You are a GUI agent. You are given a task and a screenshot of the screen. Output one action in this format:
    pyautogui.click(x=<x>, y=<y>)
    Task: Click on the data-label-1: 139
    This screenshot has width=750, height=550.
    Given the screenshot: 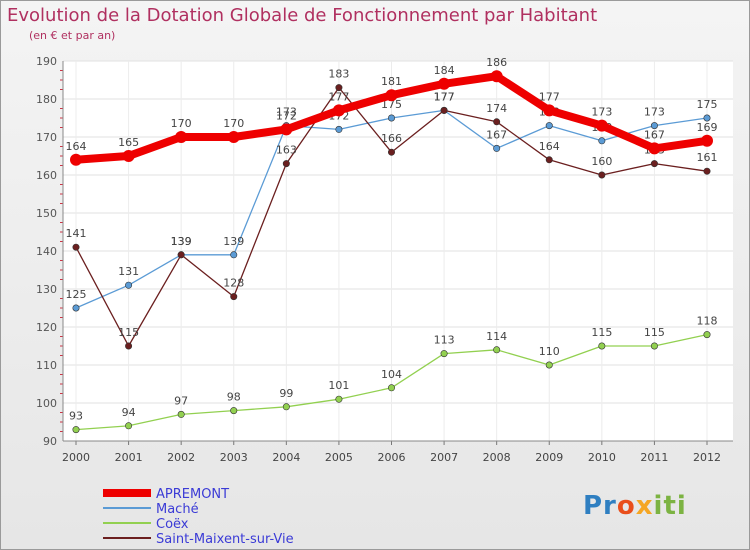 What is the action you would take?
    pyautogui.click(x=181, y=241)
    